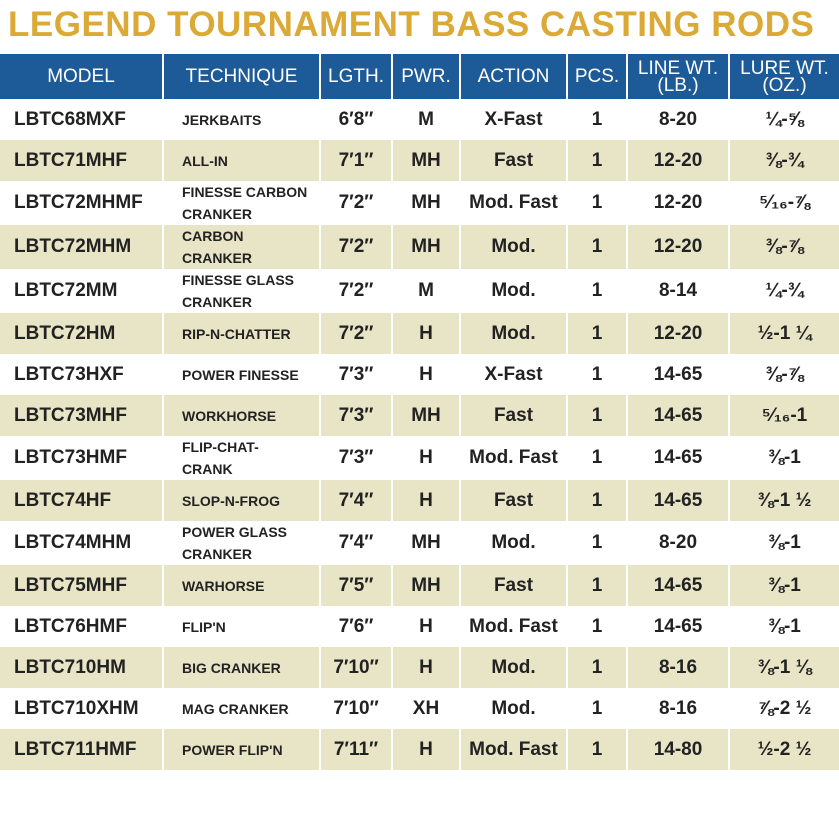  I want to click on table-cell: ½-2 ½, so click(783, 749).